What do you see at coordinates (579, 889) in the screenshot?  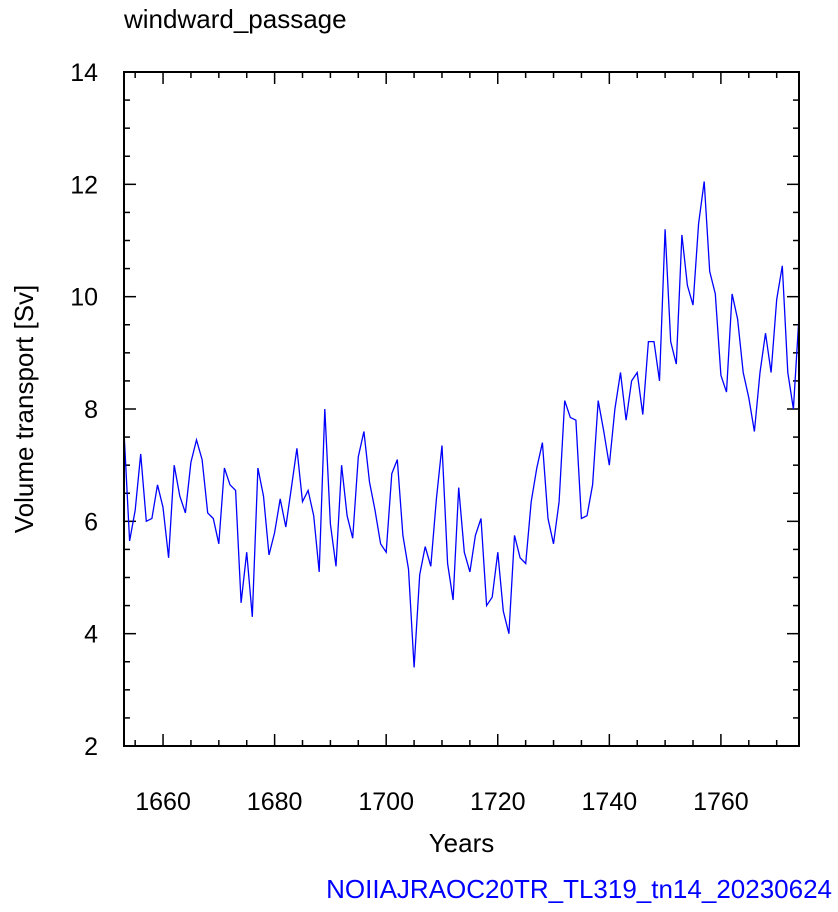 I see `footer-run-label: NOIIAJRAOC20TR_TL319_tn14_20230624` at bounding box center [579, 889].